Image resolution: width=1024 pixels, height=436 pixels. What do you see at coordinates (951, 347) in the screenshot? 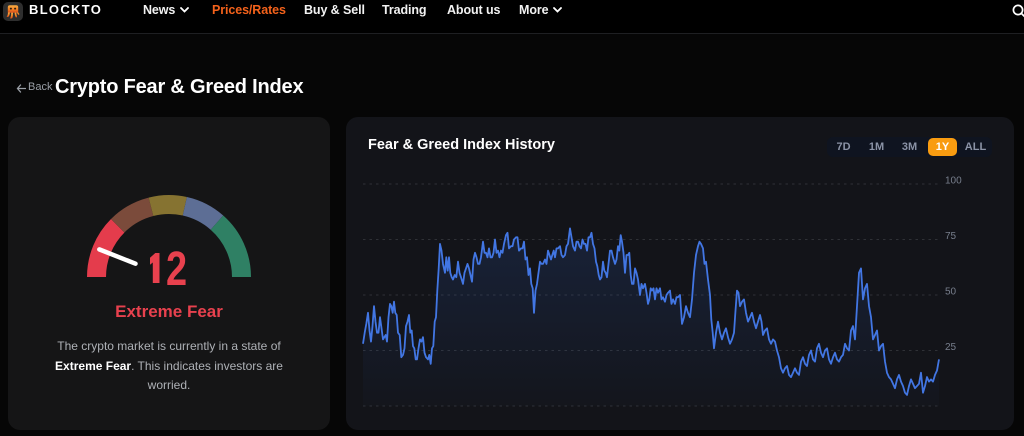
I see `svg-text: 25` at bounding box center [951, 347].